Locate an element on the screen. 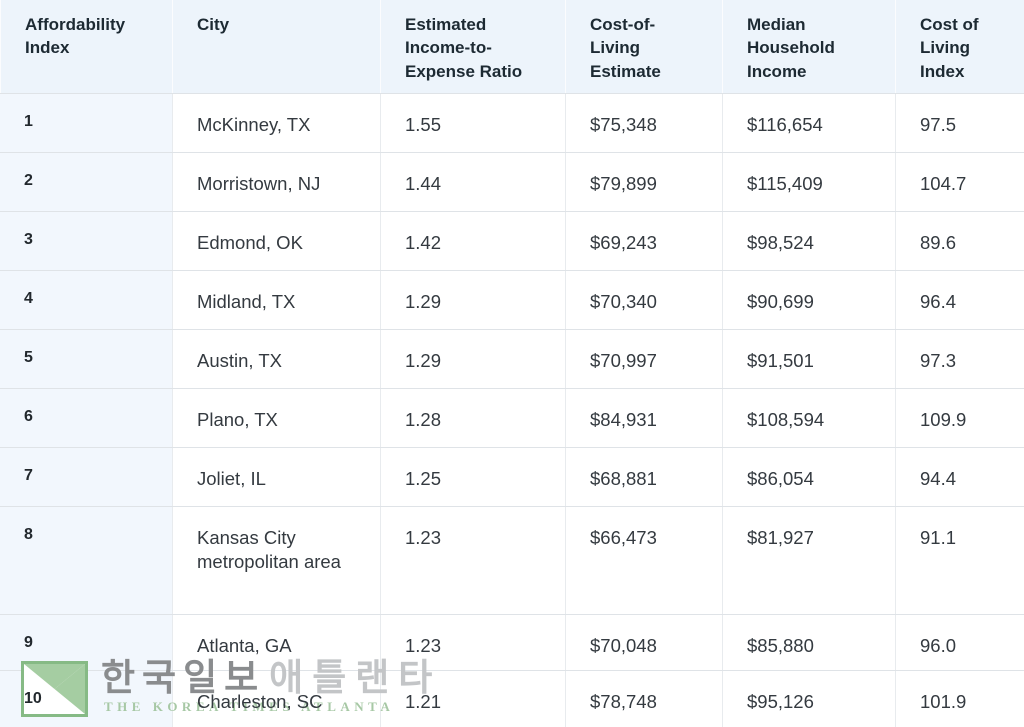  table-row: 6 Plano, TX 1.28 $84,931 $108,594 109.9 is located at coordinates (512, 417).